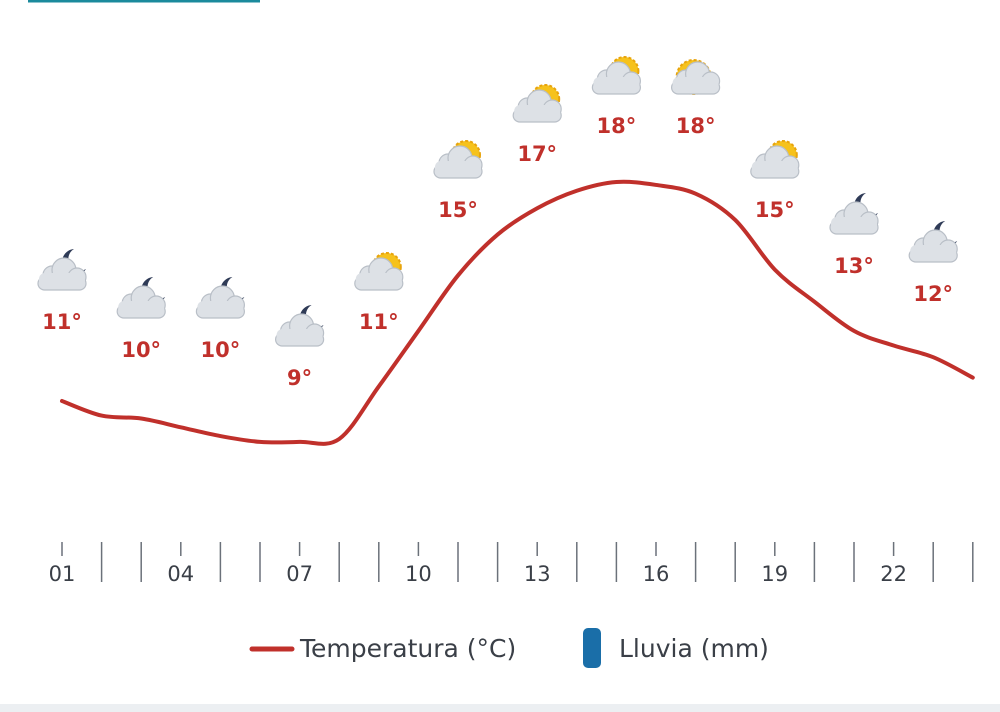 Image resolution: width=1000 pixels, height=712 pixels. I want to click on x-tick-label: 10, so click(418, 574).